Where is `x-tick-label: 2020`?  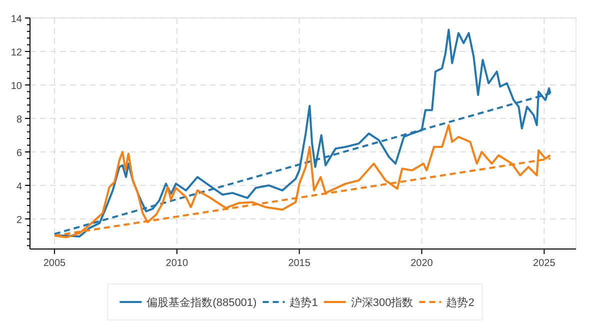 x-tick-label: 2020 is located at coordinates (422, 263).